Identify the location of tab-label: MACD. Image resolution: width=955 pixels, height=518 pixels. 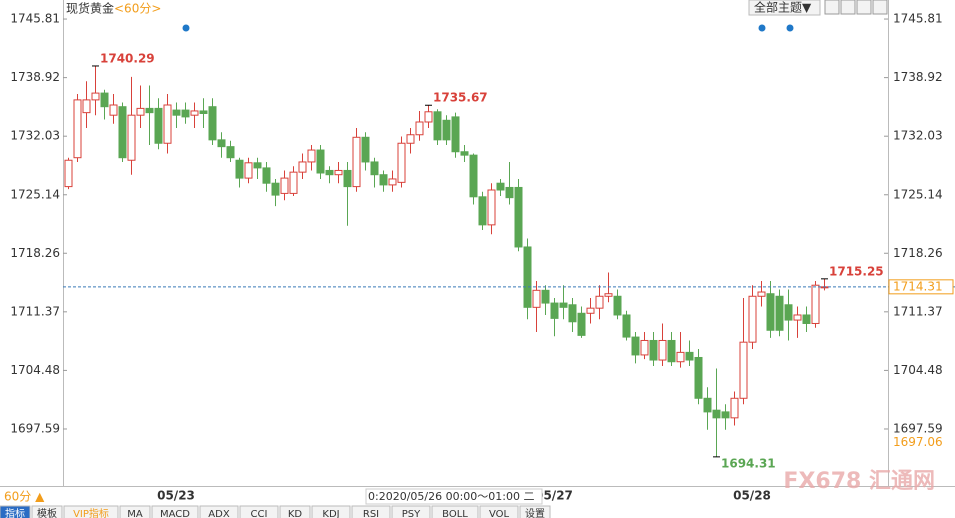
(175, 513).